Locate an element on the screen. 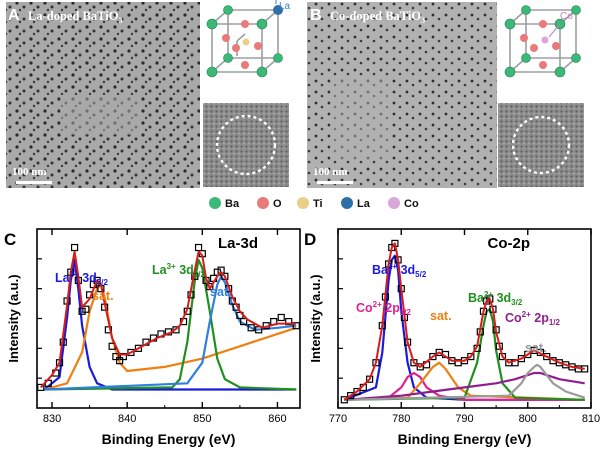 This screenshot has width=600, height=456. svg-text: La-doped BaTiO3 is located at coordinates (75, 17).